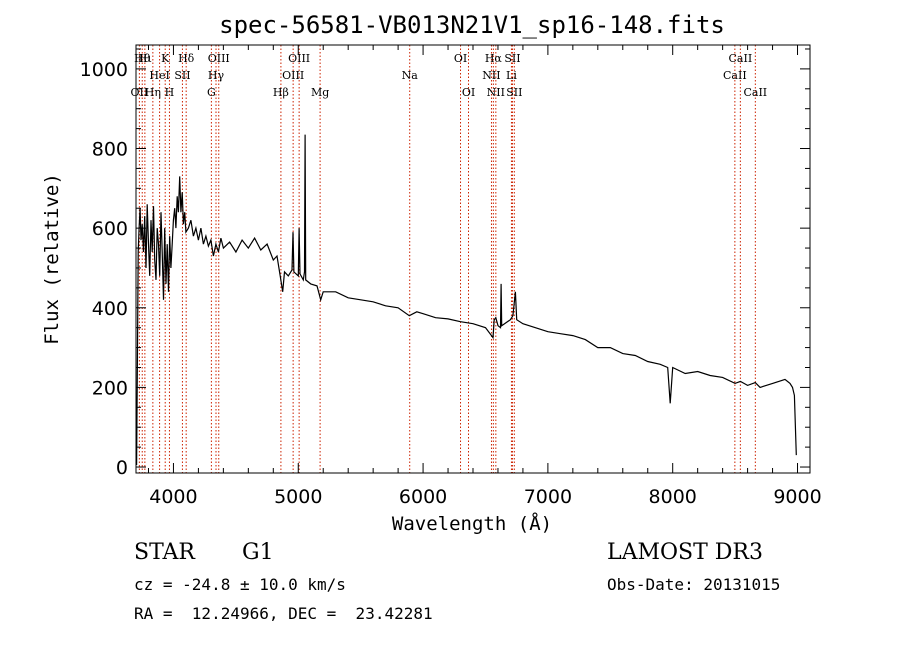 This screenshot has height=649, width=900. What do you see at coordinates (140, 92) in the screenshot?
I see `line-label: OII` at bounding box center [140, 92].